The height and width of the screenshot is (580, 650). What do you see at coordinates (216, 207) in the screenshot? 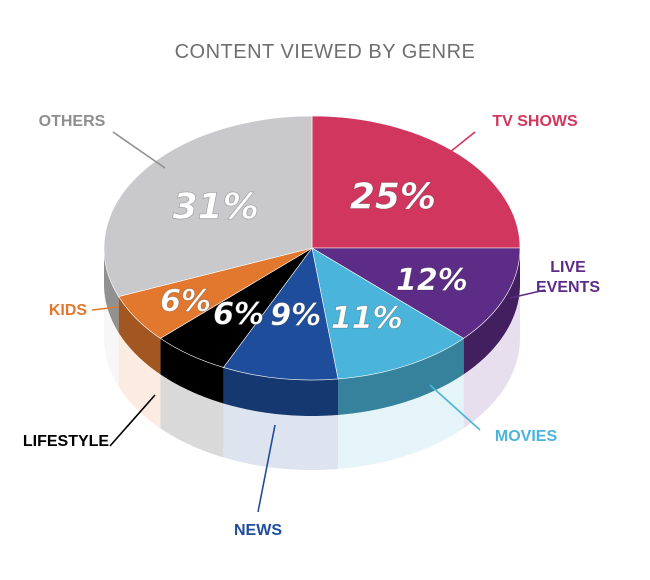
I see `slice-value-others: 31%` at bounding box center [216, 207].